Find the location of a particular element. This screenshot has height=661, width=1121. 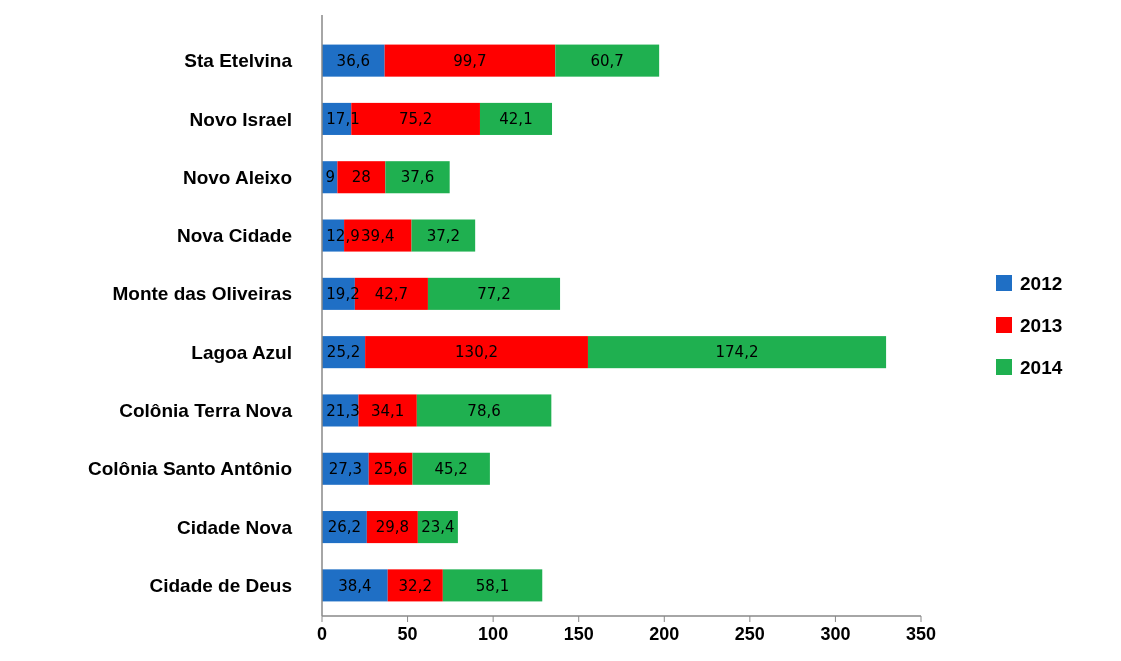

x-tick-label: 0 is located at coordinates (322, 634).